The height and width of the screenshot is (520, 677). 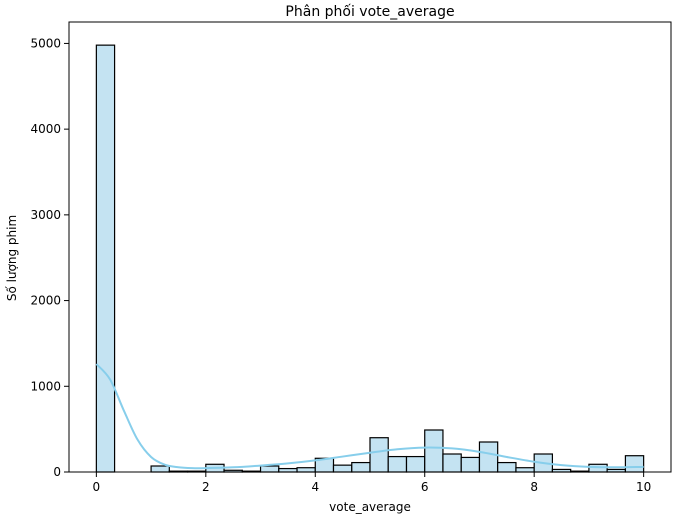 I want to click on x-tick-label: 2, so click(x=206, y=487).